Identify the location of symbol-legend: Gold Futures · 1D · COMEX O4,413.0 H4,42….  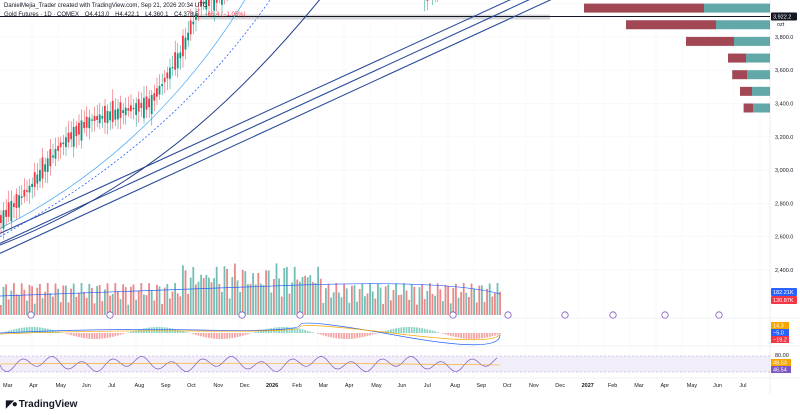
(127, 15).